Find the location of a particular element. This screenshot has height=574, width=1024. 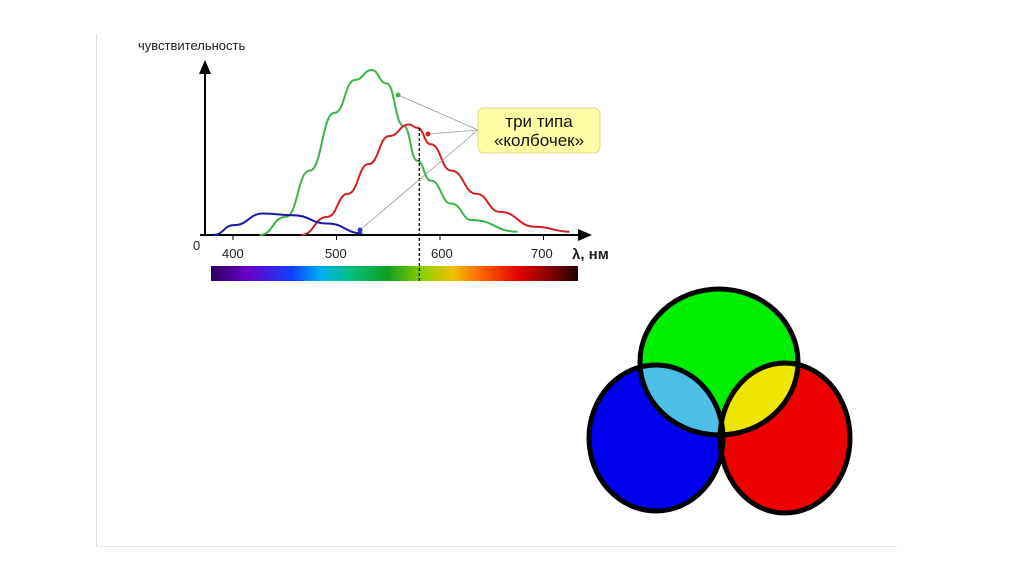

x-tick-600: 600 is located at coordinates (442, 253).